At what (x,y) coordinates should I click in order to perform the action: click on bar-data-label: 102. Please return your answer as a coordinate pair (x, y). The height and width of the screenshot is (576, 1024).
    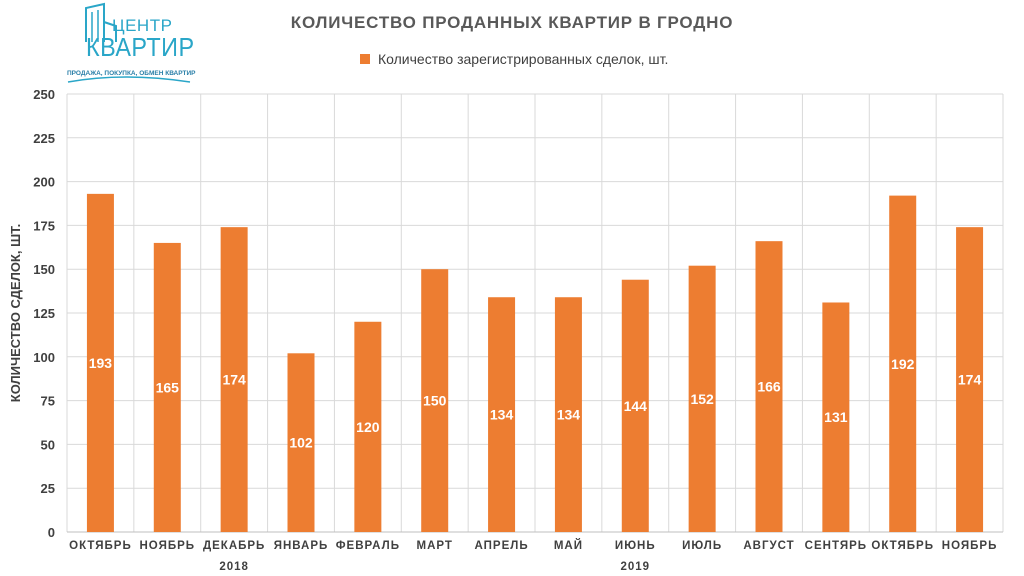
    Looking at the image, I should click on (301, 443).